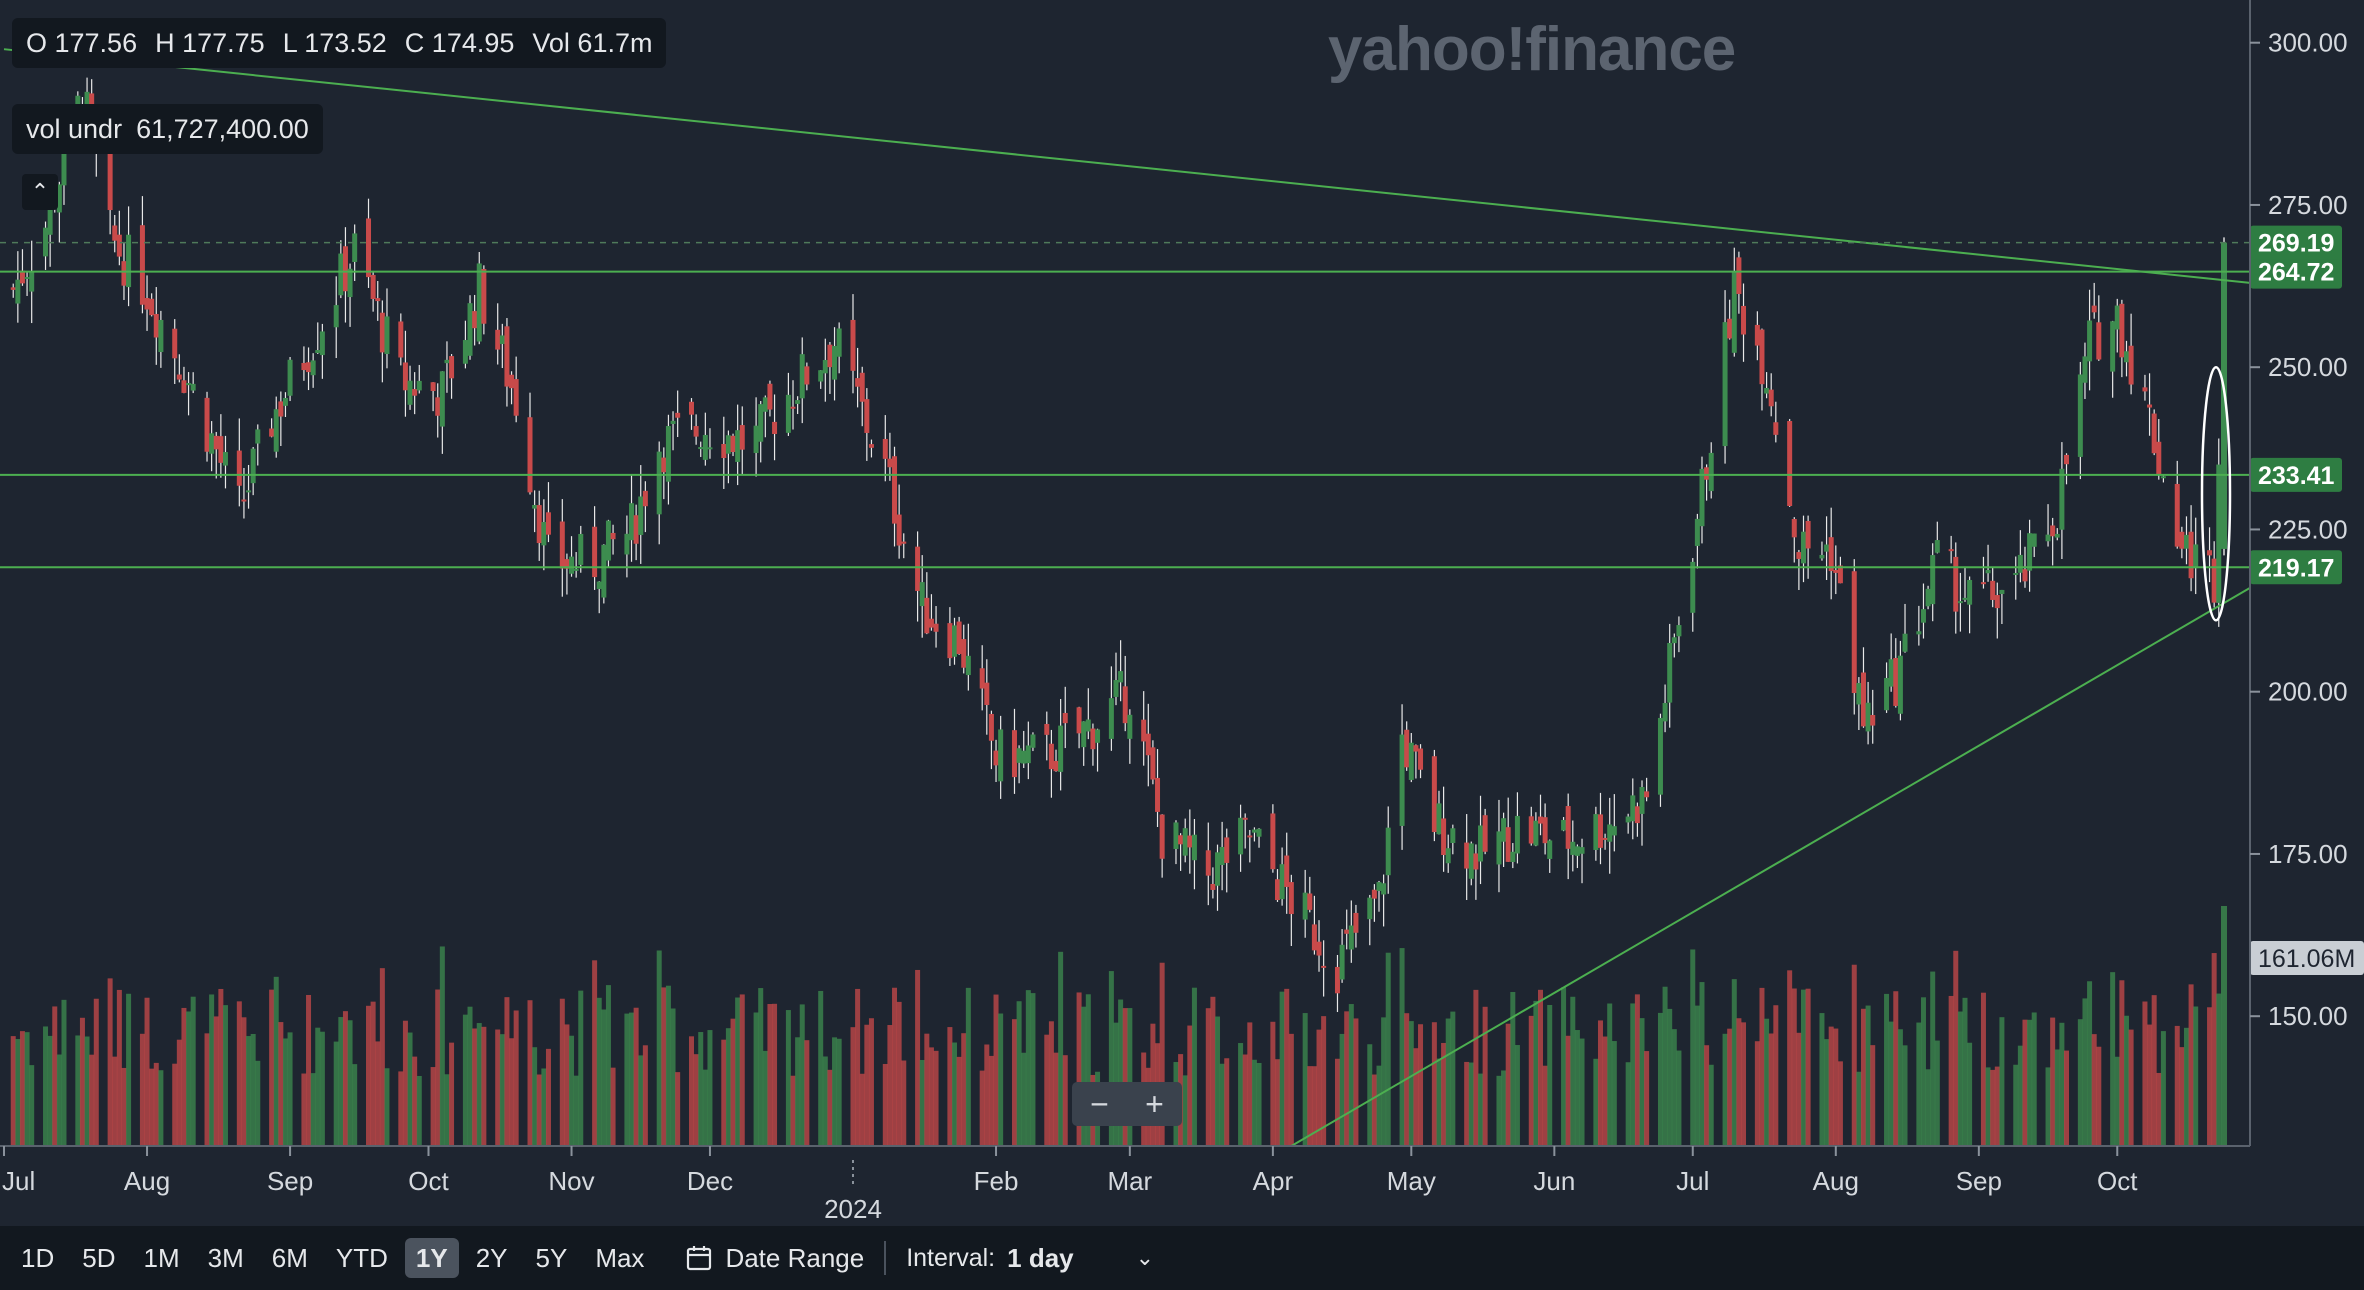  Describe the element at coordinates (1154, 1103) in the screenshot. I see `zoom-in-button: +` at that location.